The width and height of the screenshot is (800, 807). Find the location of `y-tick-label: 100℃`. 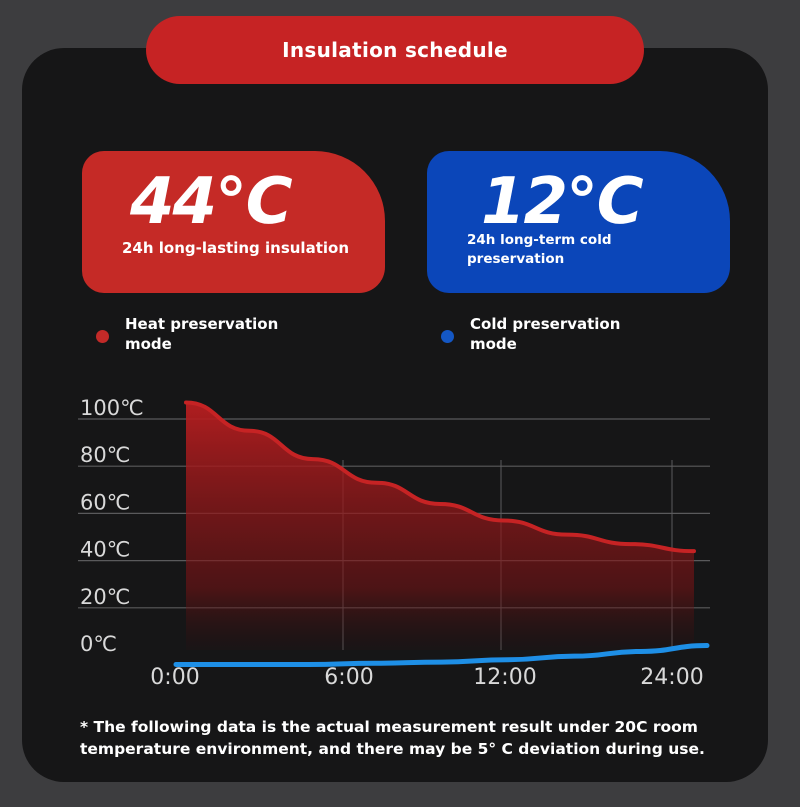

y-tick-label: 100℃ is located at coordinates (112, 408).